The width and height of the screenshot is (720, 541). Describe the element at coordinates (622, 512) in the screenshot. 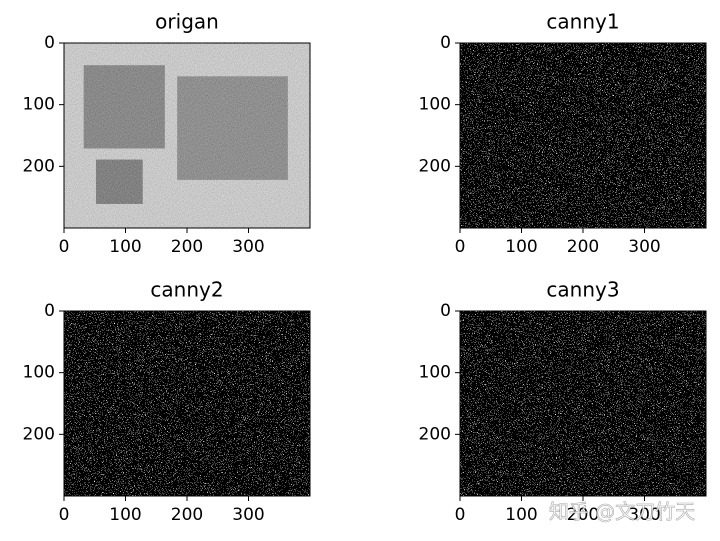

I see `watermark: 知乎 @文刀竹天` at that location.